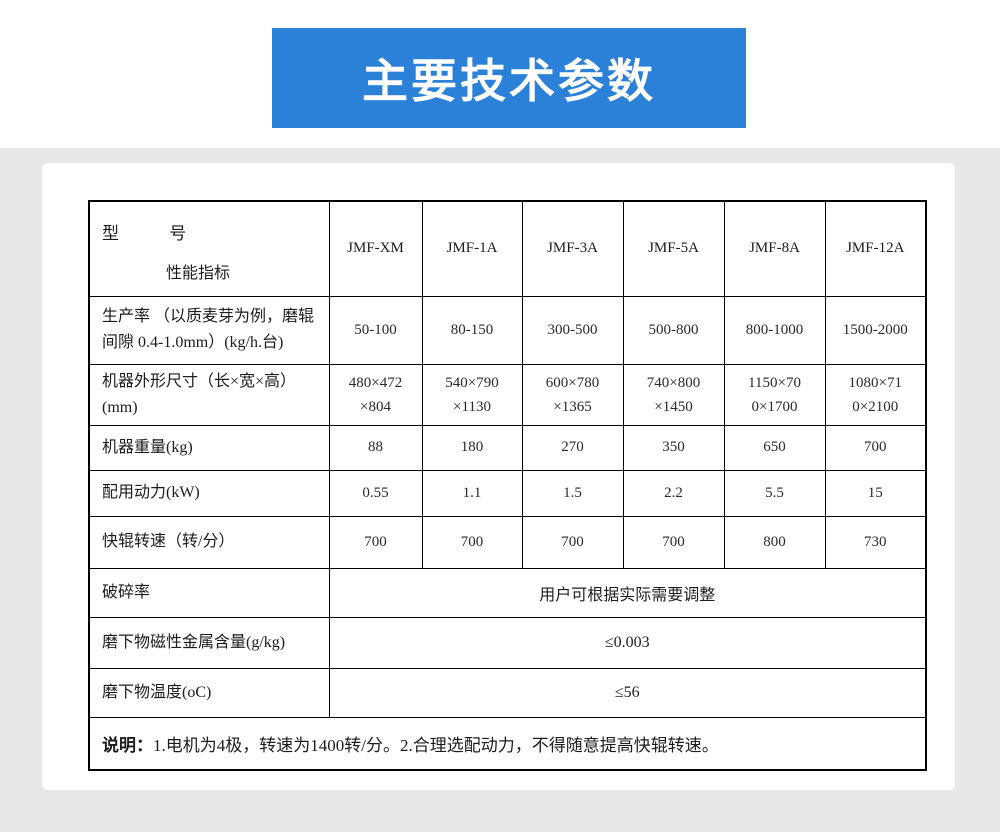 The height and width of the screenshot is (832, 1000). I want to click on model-header: JMF-1A, so click(472, 248).